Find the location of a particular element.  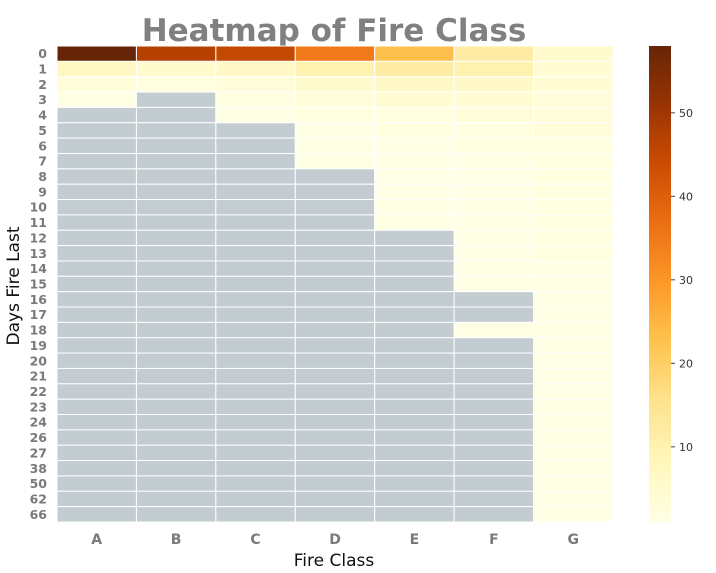

y-tick-label: 24 is located at coordinates (39, 422).